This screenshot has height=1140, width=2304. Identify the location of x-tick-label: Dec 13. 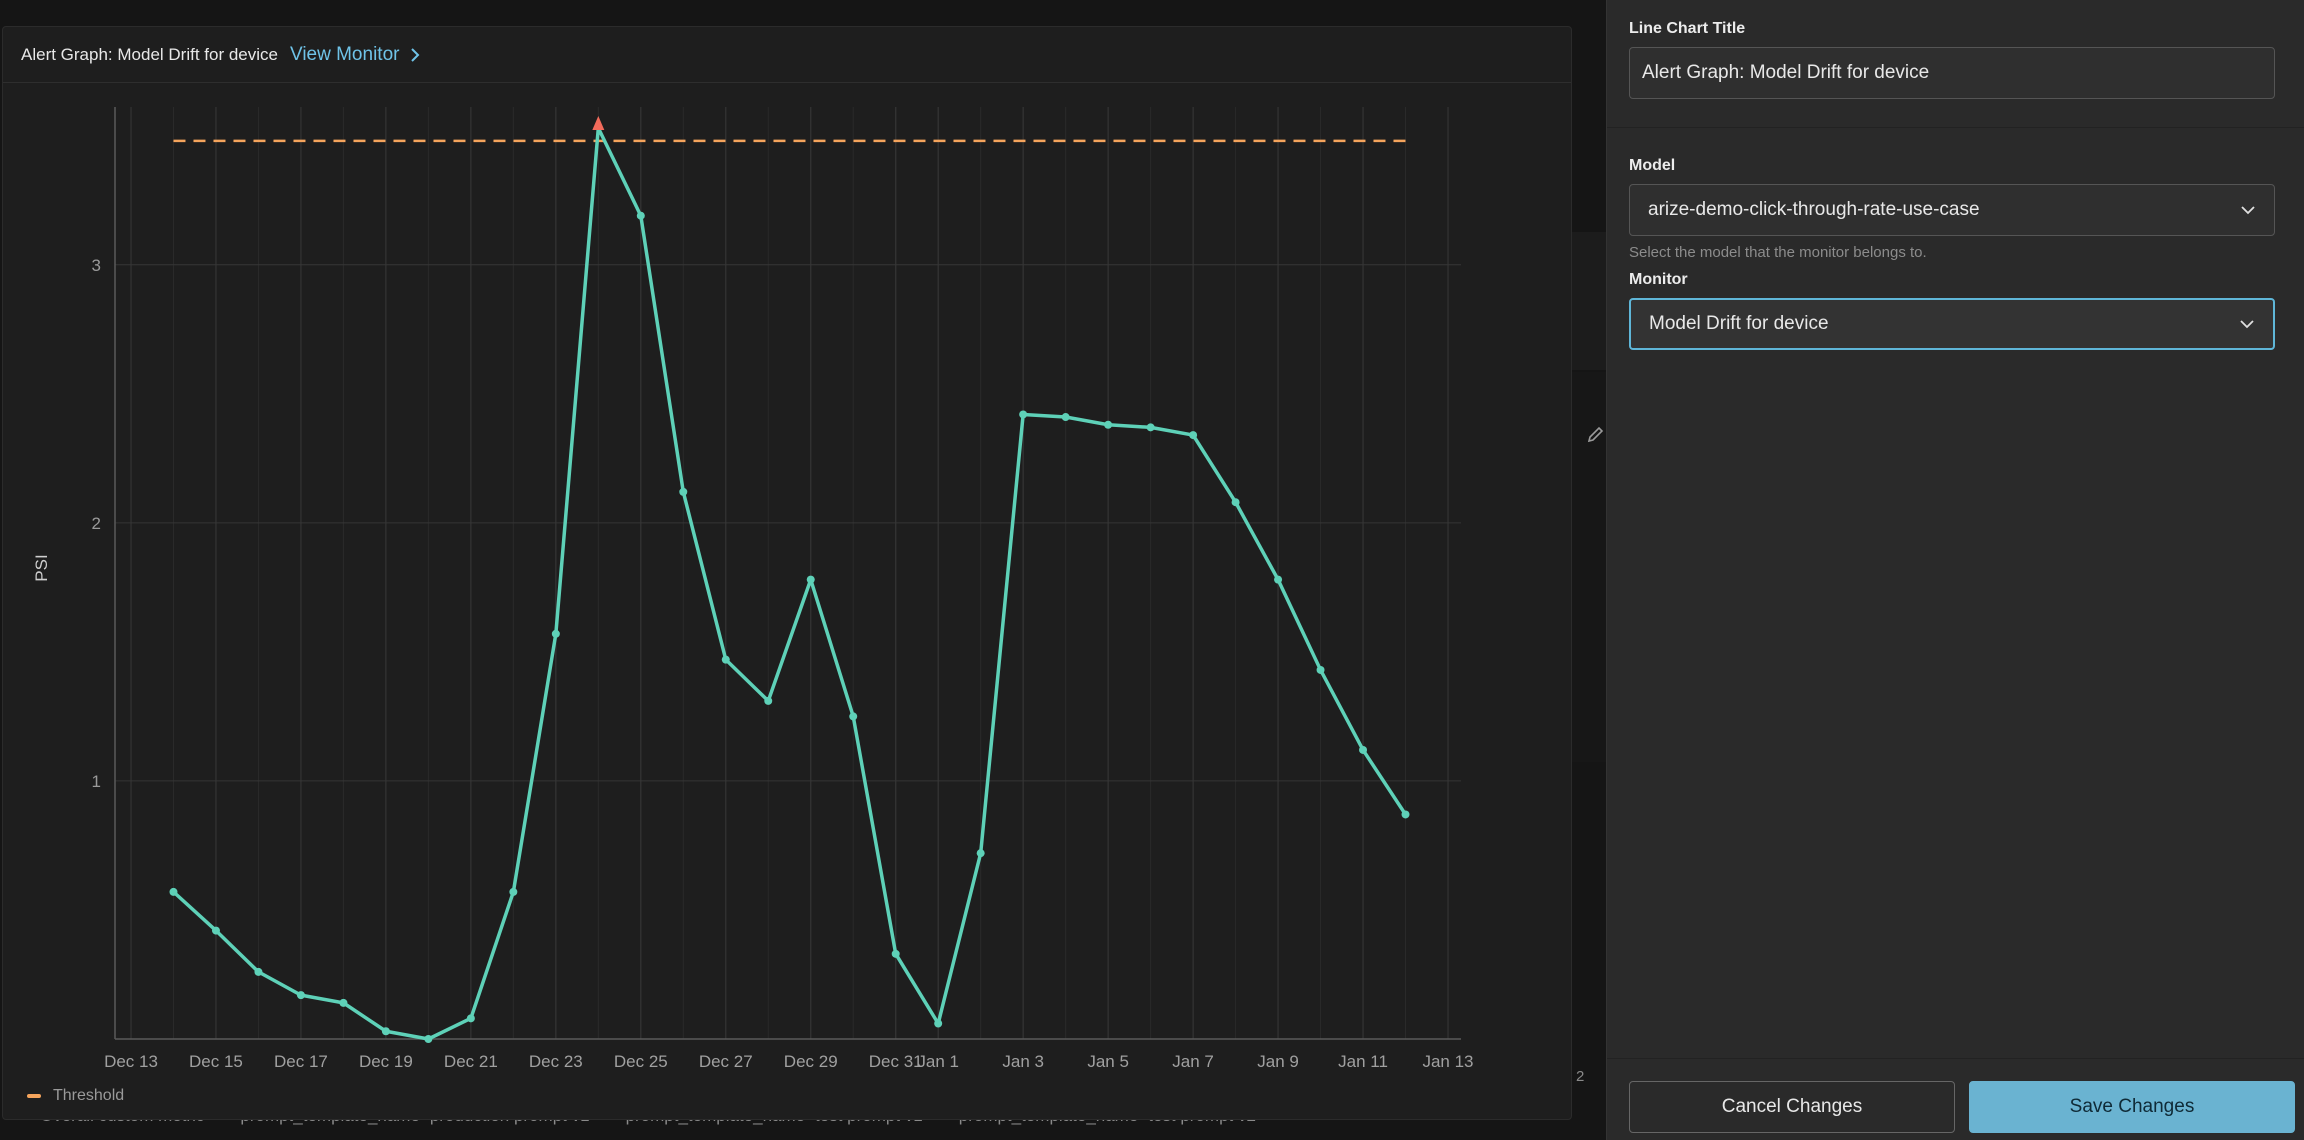
(131, 1061).